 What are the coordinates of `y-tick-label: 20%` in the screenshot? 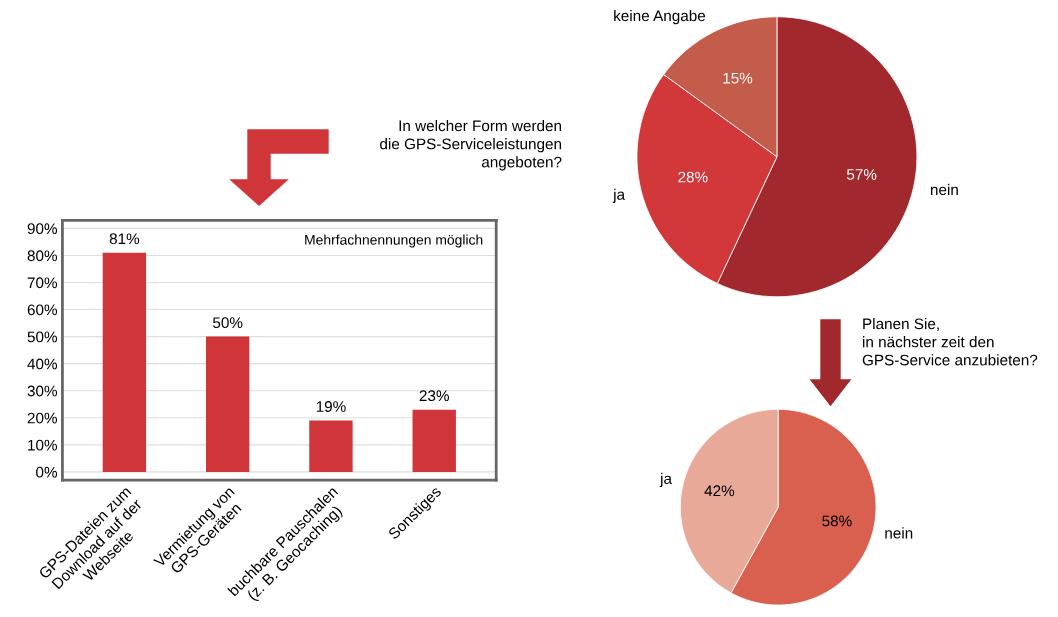 It's located at (42, 418).